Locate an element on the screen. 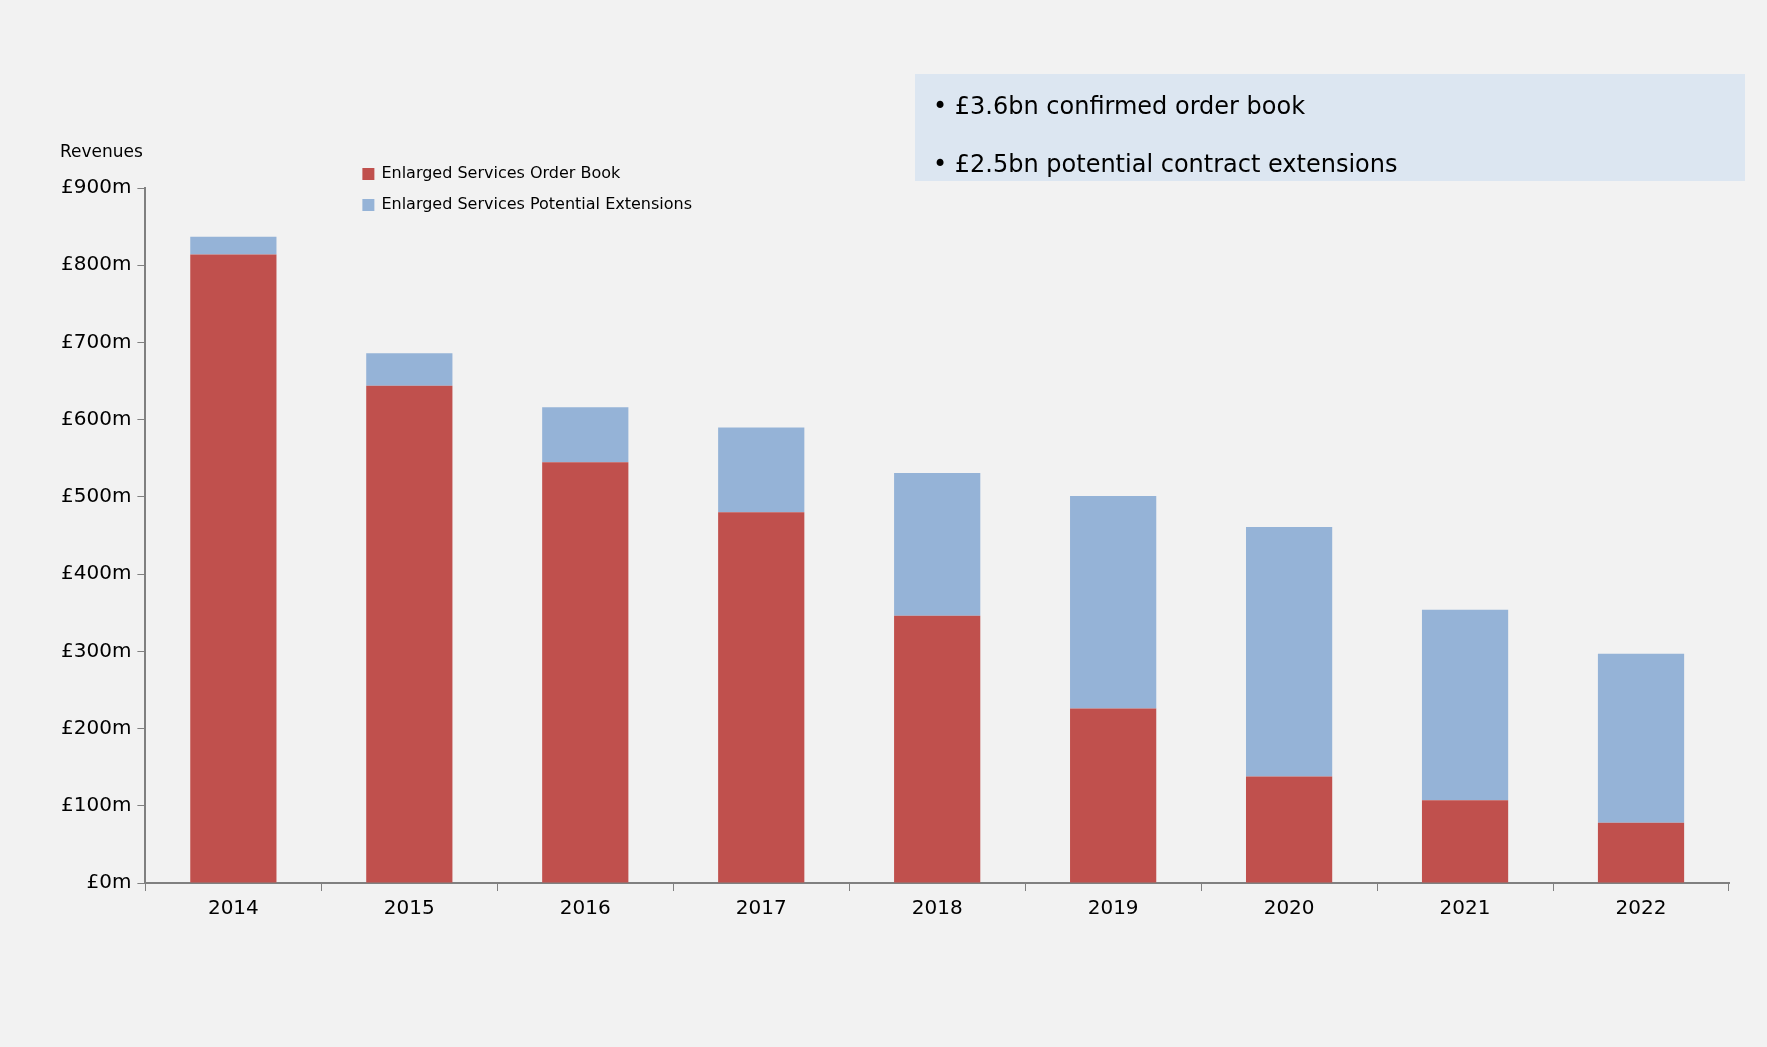  x-tick-label: 2015 is located at coordinates (409, 907).